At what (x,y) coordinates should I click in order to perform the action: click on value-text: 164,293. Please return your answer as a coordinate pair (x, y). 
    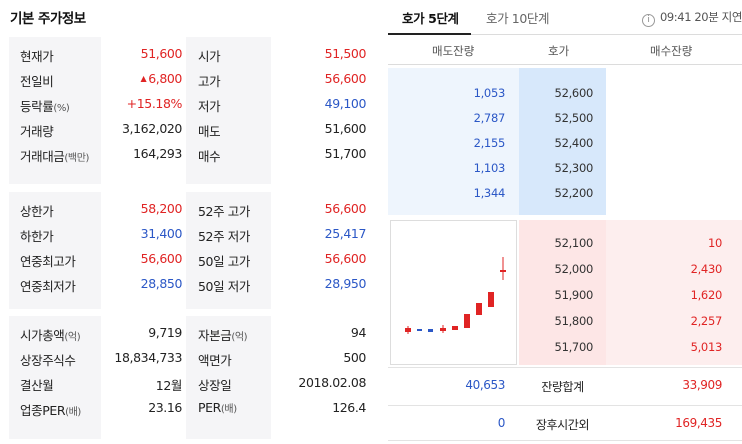
    Looking at the image, I should click on (157, 153).